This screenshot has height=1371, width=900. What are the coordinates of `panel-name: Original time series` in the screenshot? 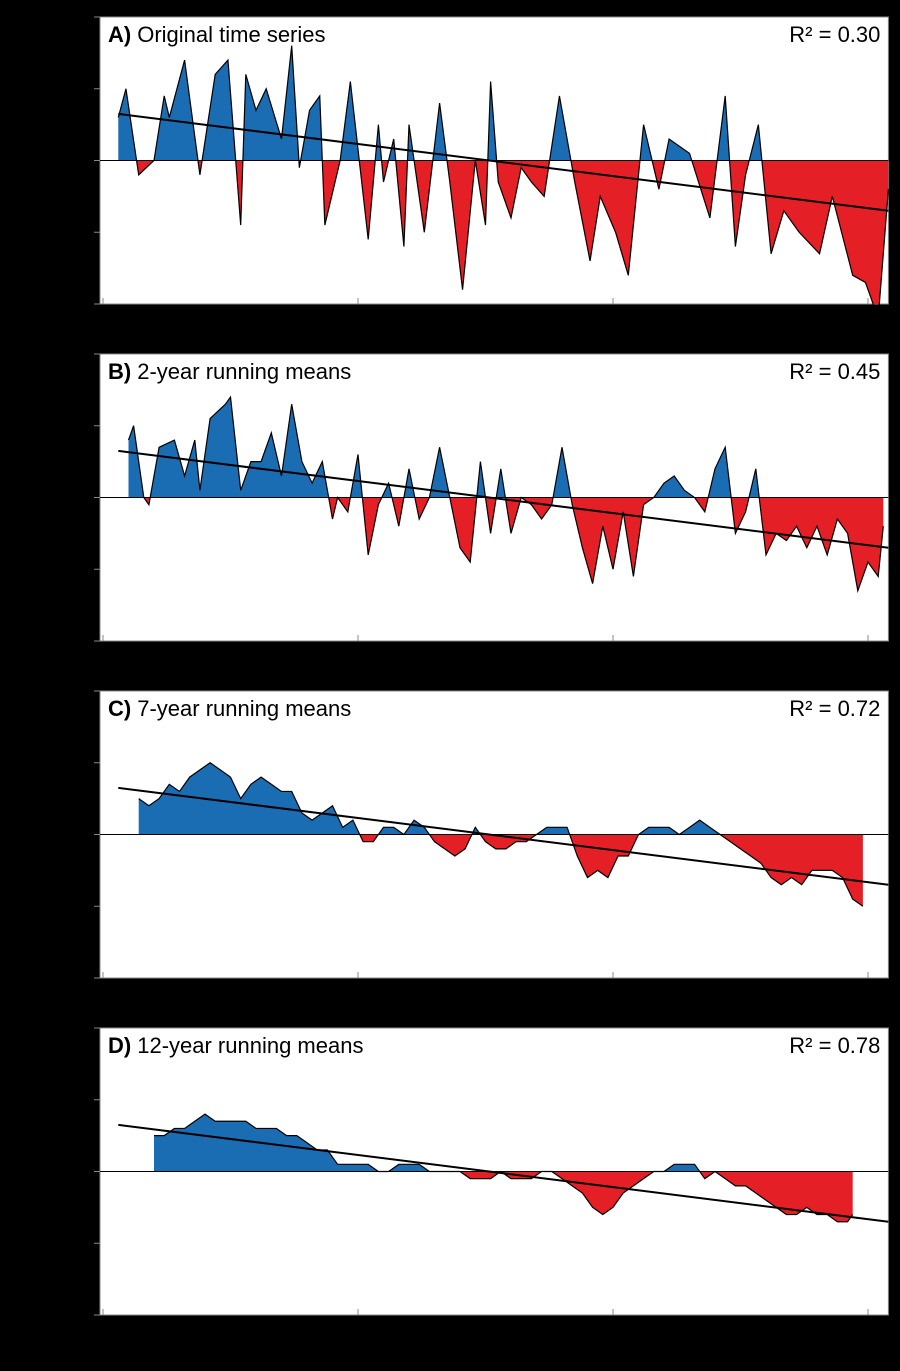 It's located at (231, 34).